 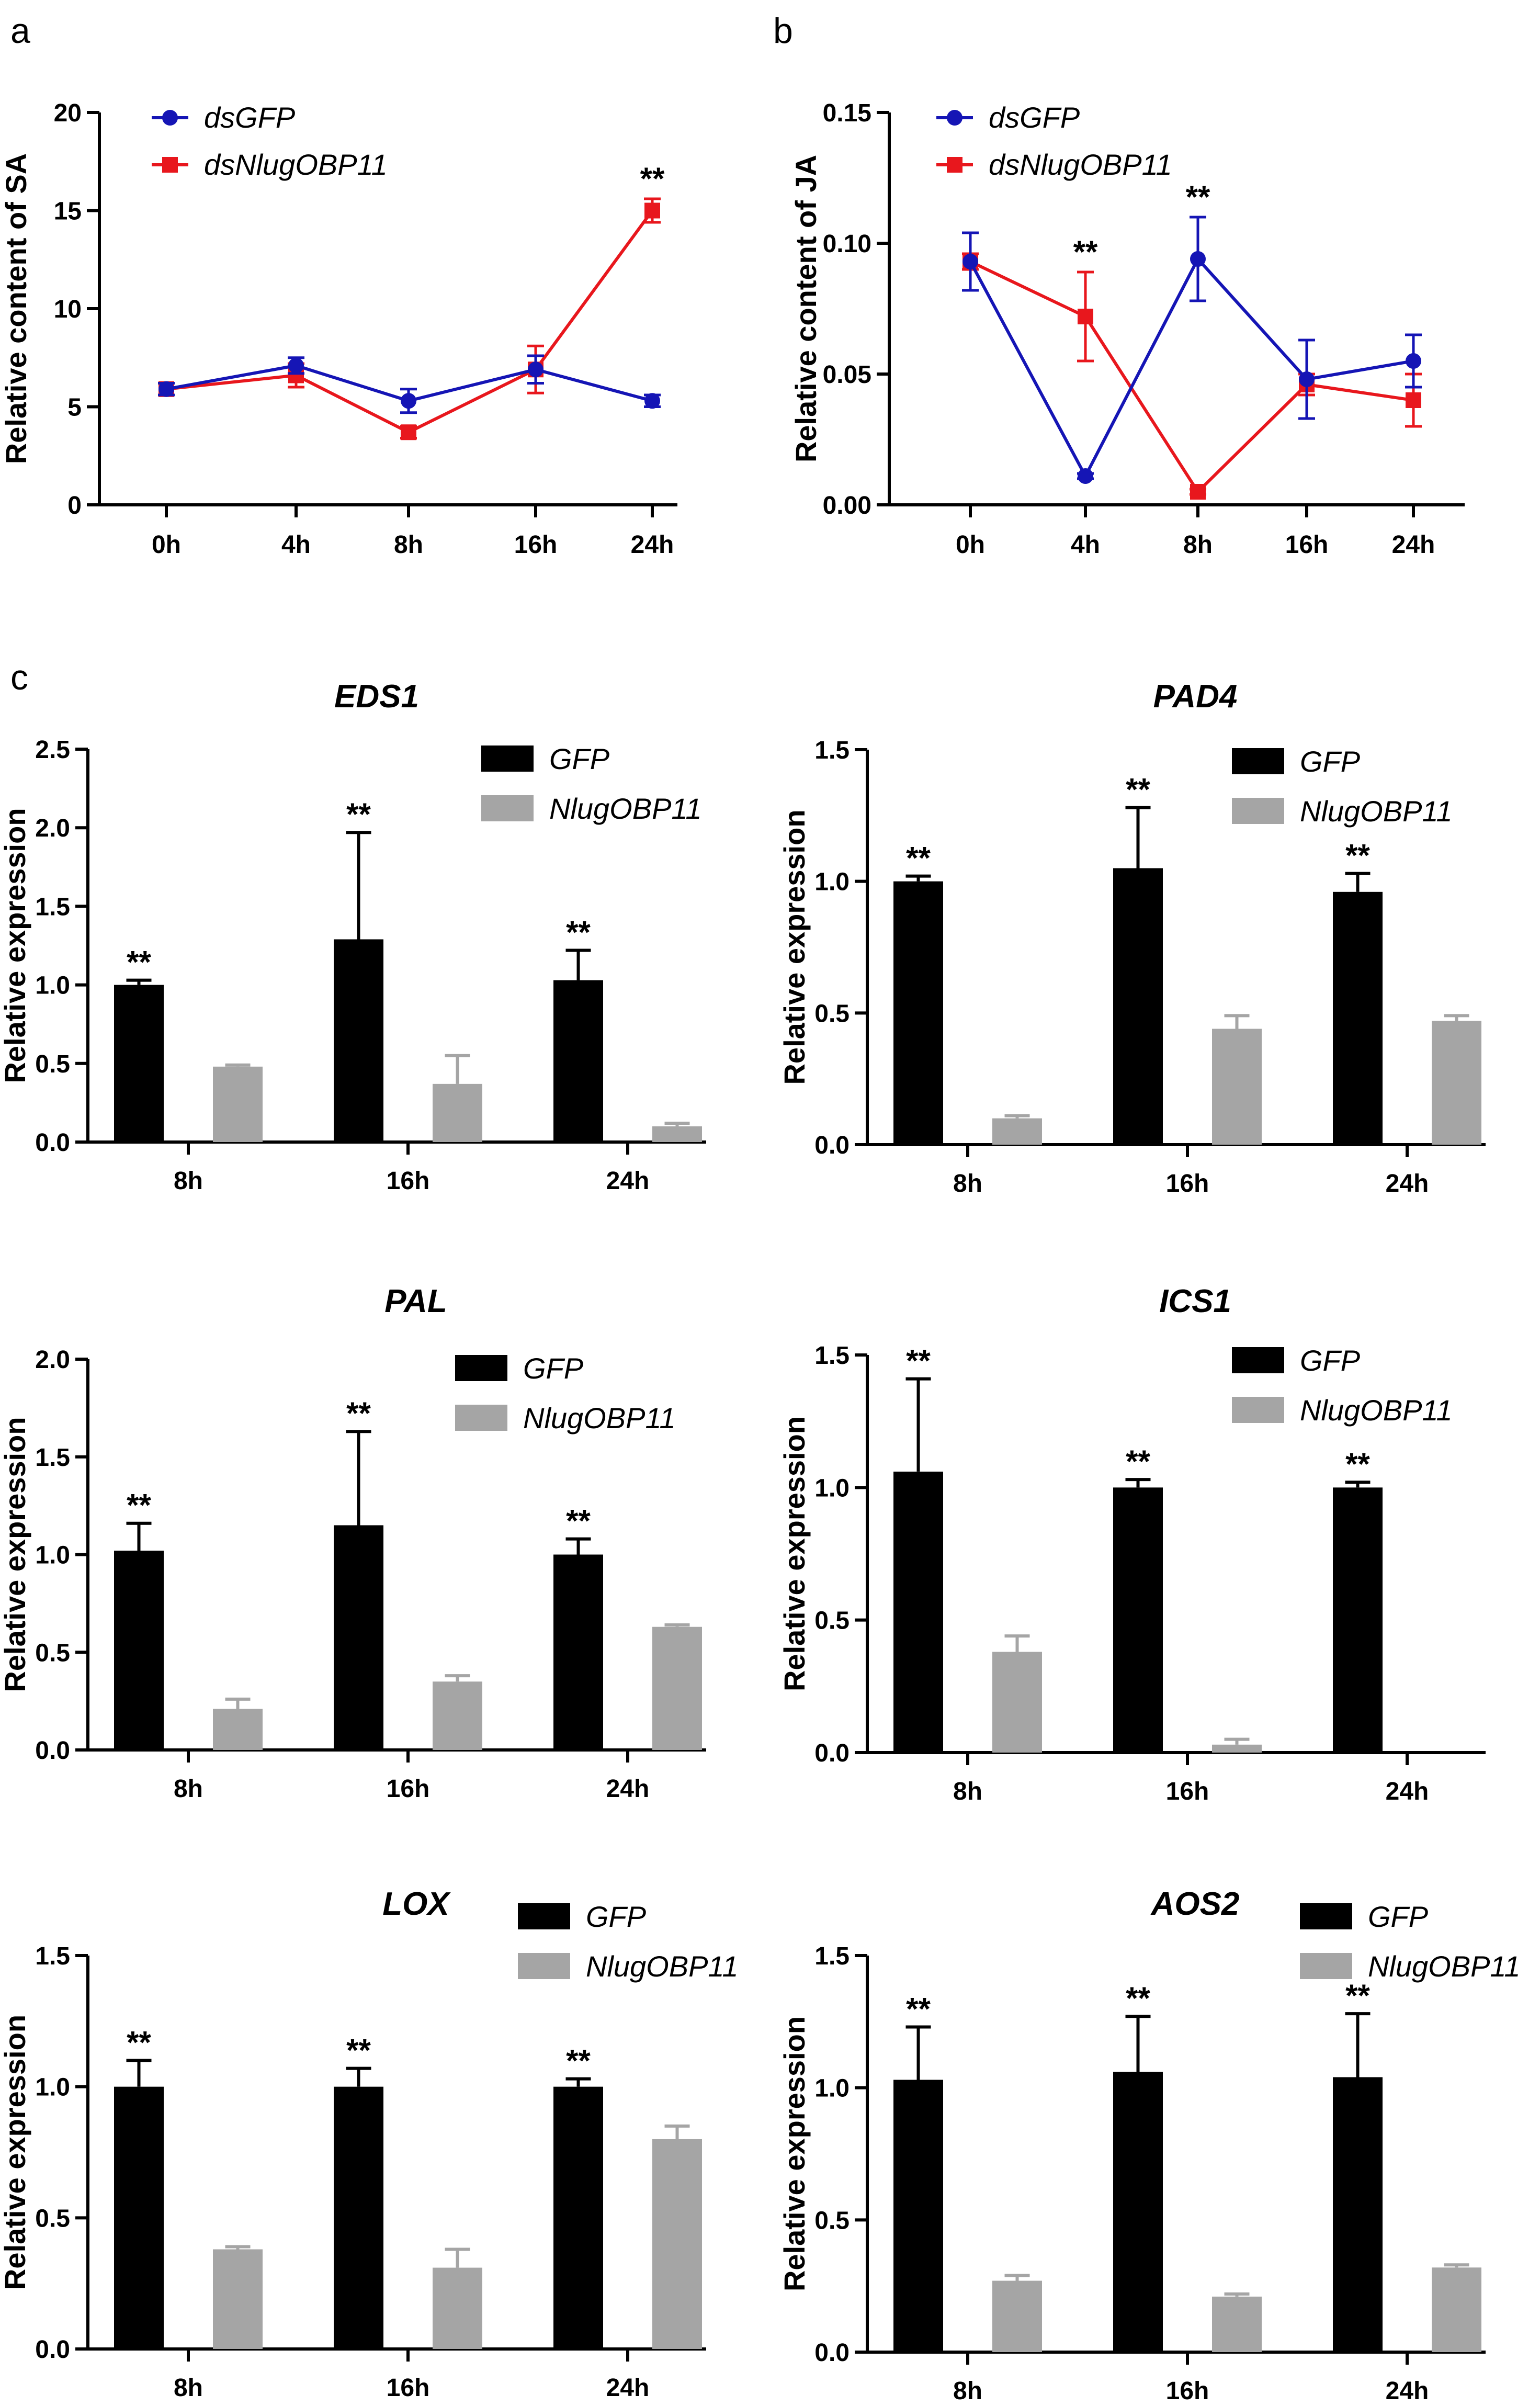 What do you see at coordinates (967, 1791) in the screenshot?
I see `chart-ics1-x-tick-label: 8h` at bounding box center [967, 1791].